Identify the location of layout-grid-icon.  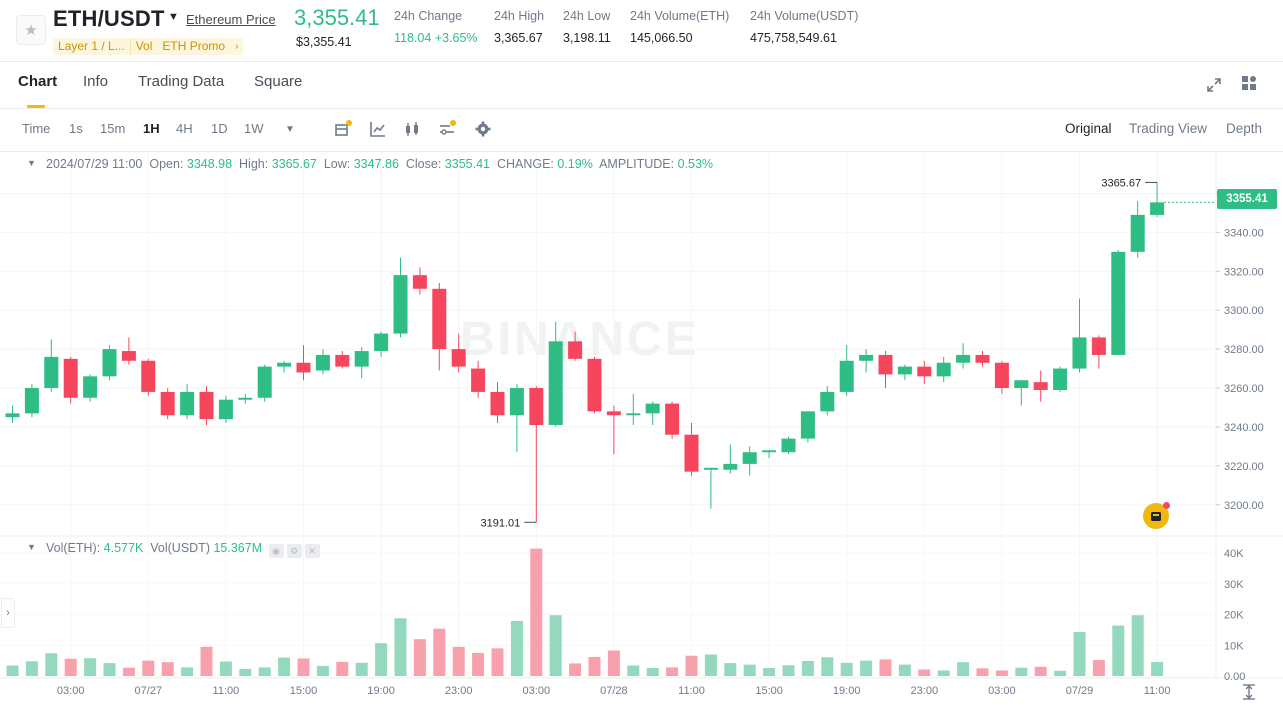
(1249, 83).